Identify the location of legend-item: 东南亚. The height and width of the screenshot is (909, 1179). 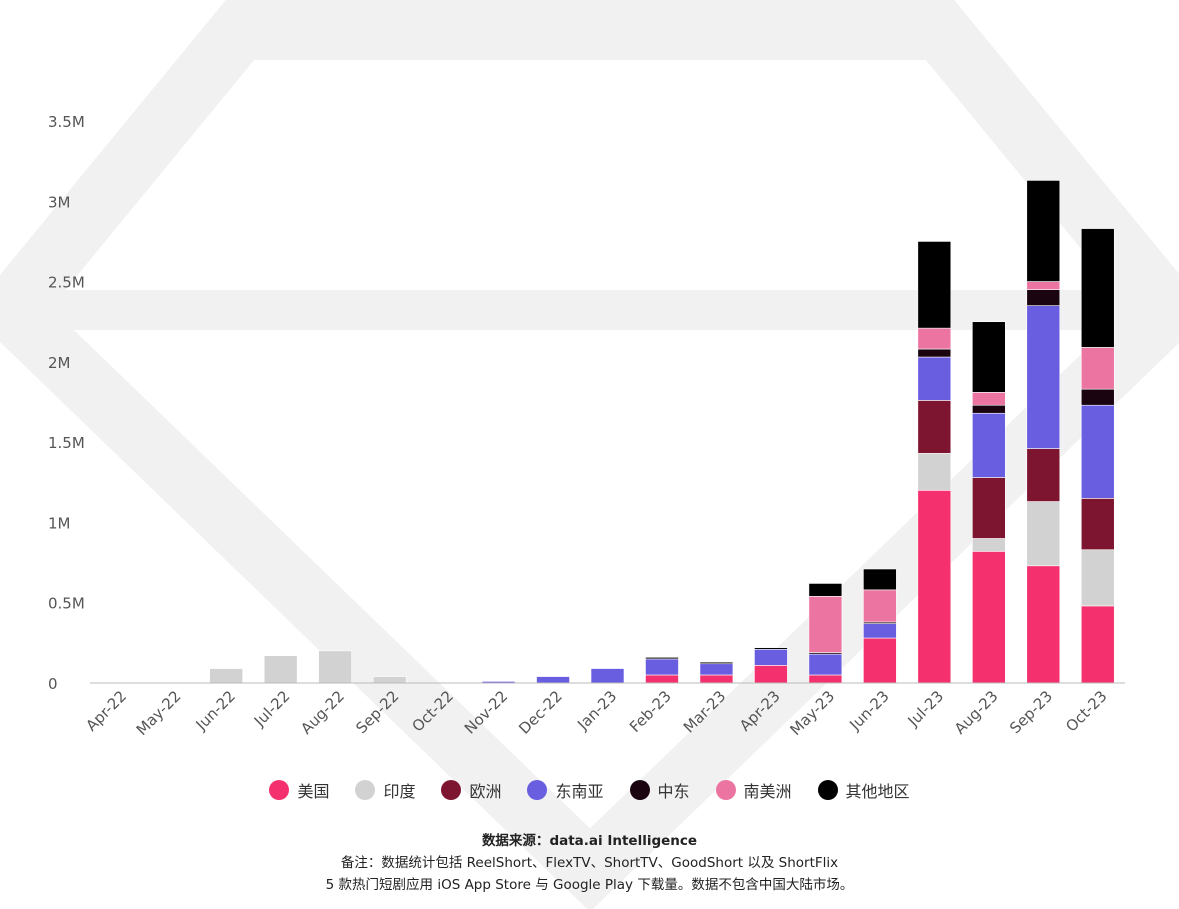
(565, 790).